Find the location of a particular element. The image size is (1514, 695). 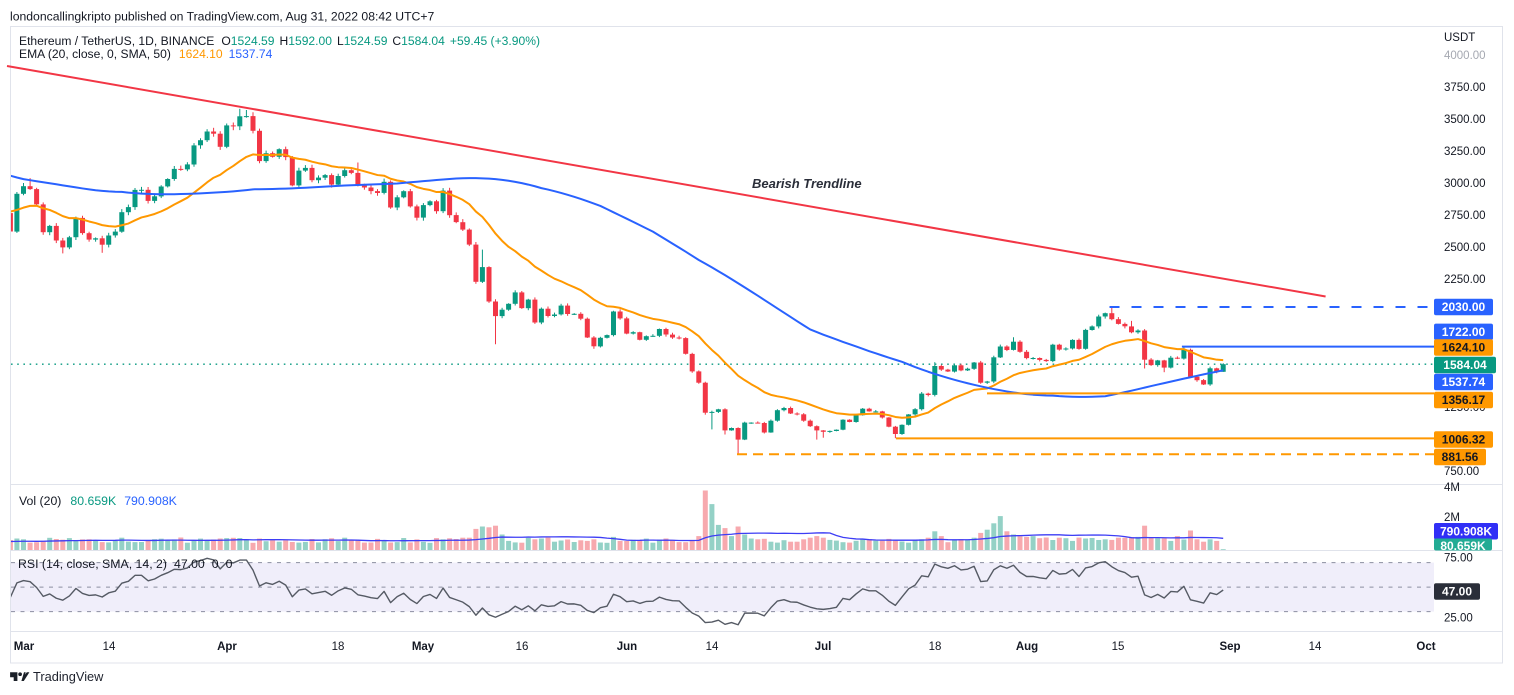

svg-text:RSI (14, close, SMA, 14, 2)47.: RSI (14, close, SMA, 14, 2) 47.00 0 0 is located at coordinates (125, 564).